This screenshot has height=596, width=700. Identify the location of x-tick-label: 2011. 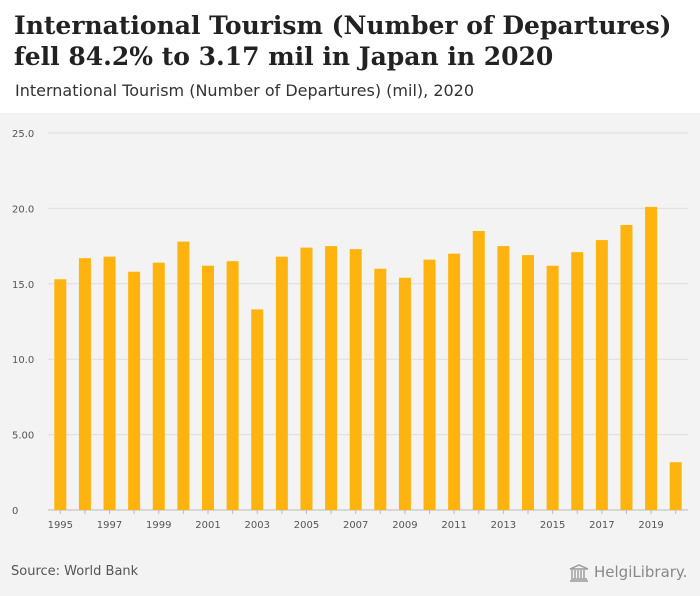
(453, 525).